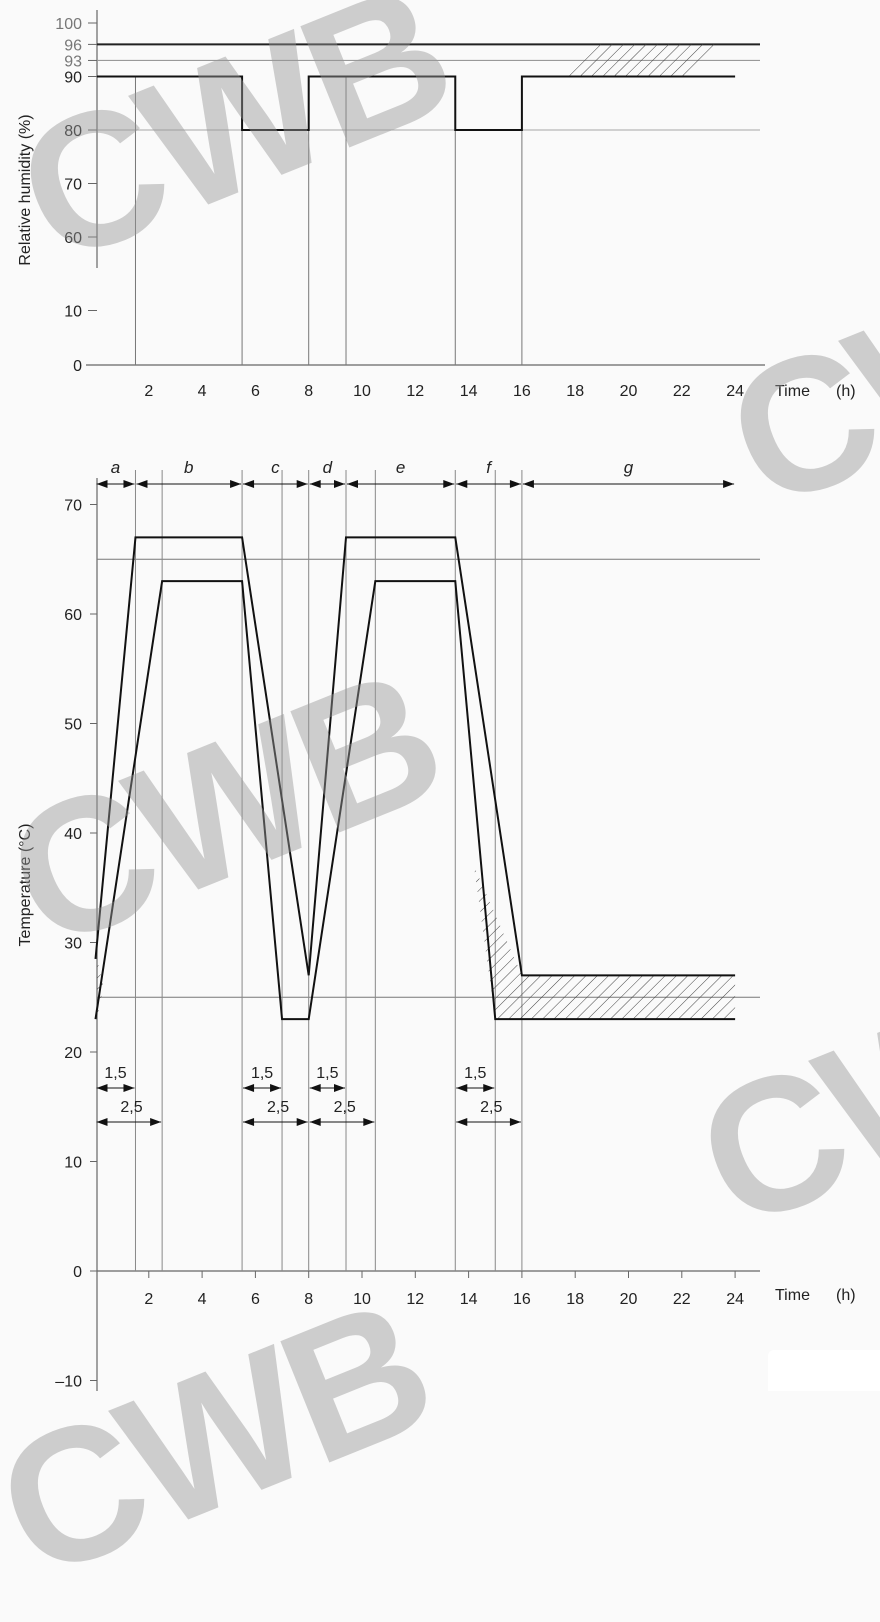  What do you see at coordinates (73, 78) in the screenshot?
I see `y-tick-label: 90` at bounding box center [73, 78].